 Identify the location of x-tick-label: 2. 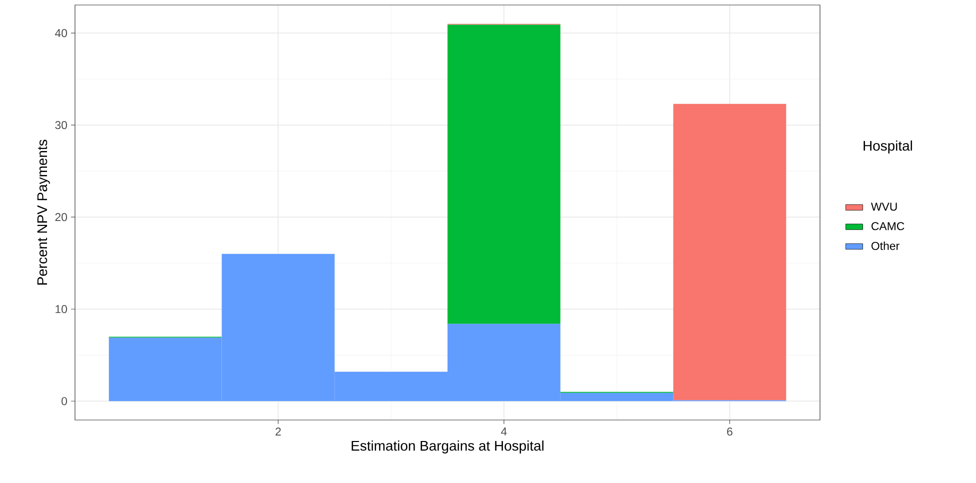
(278, 432).